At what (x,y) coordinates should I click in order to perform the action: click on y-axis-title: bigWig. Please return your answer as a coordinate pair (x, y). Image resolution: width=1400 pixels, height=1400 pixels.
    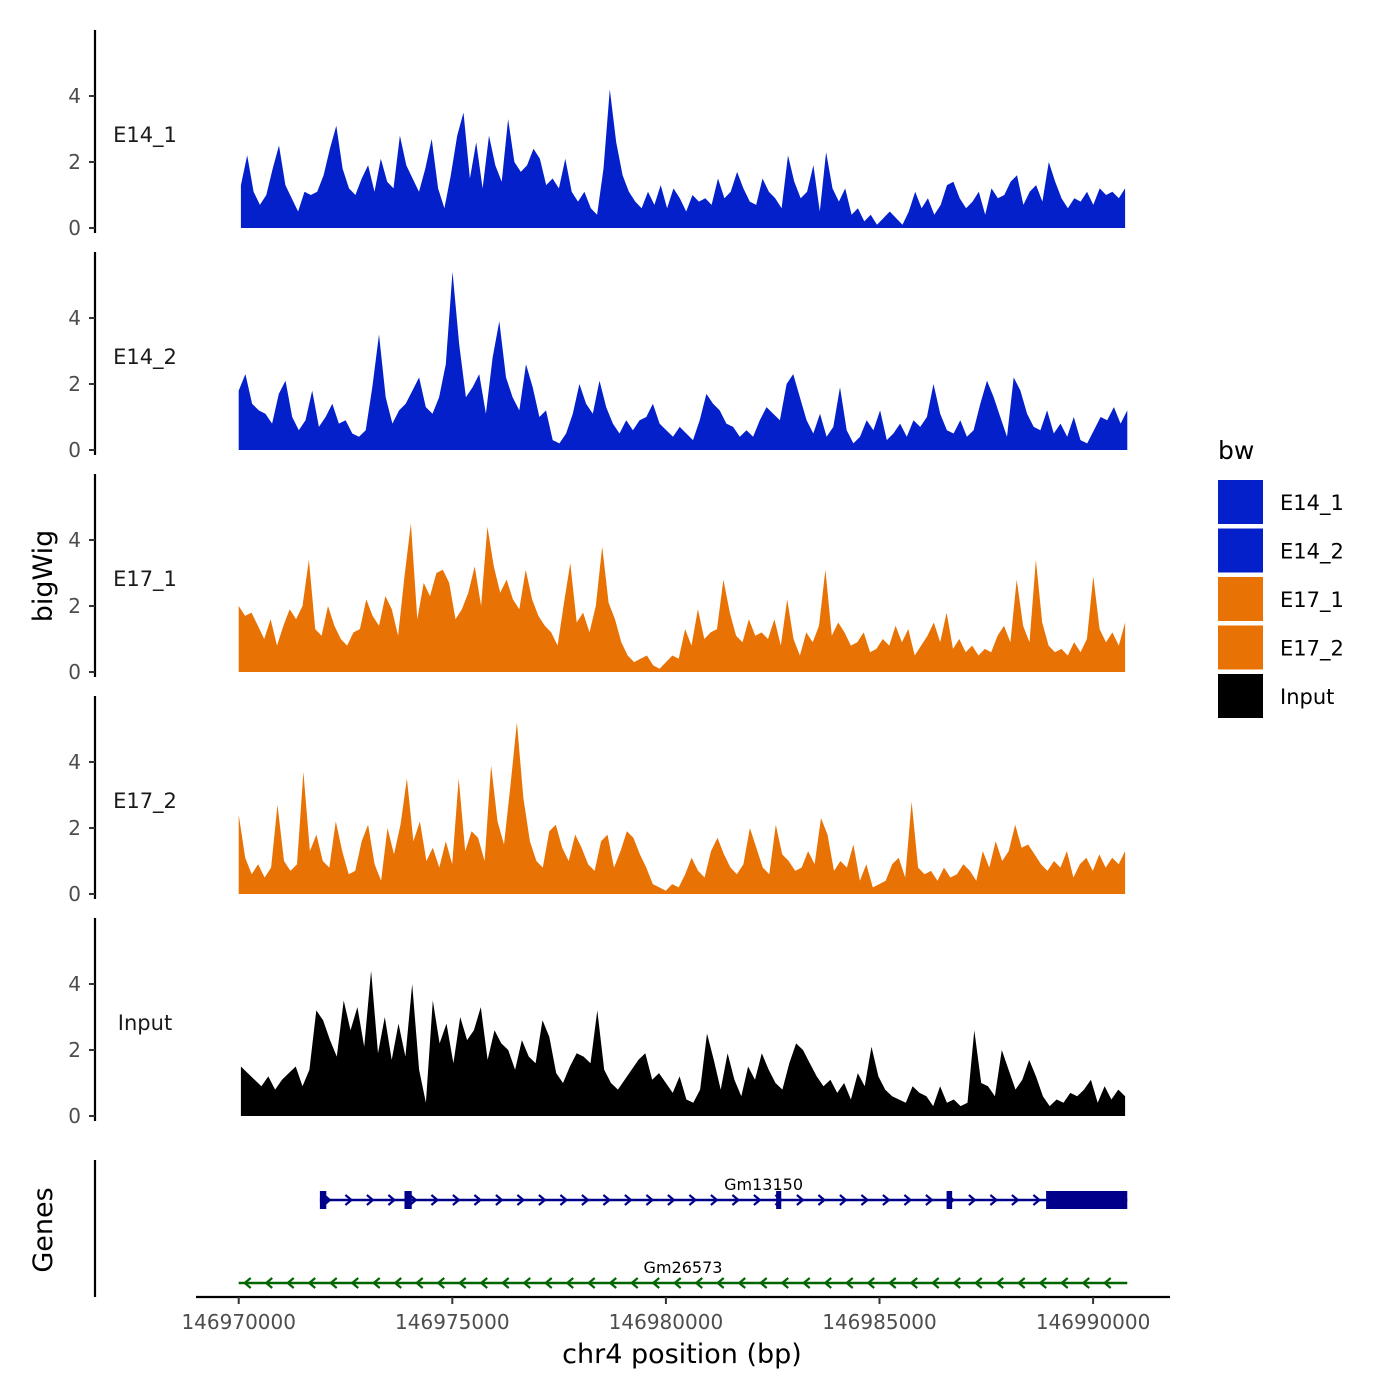
    Looking at the image, I should click on (43, 576).